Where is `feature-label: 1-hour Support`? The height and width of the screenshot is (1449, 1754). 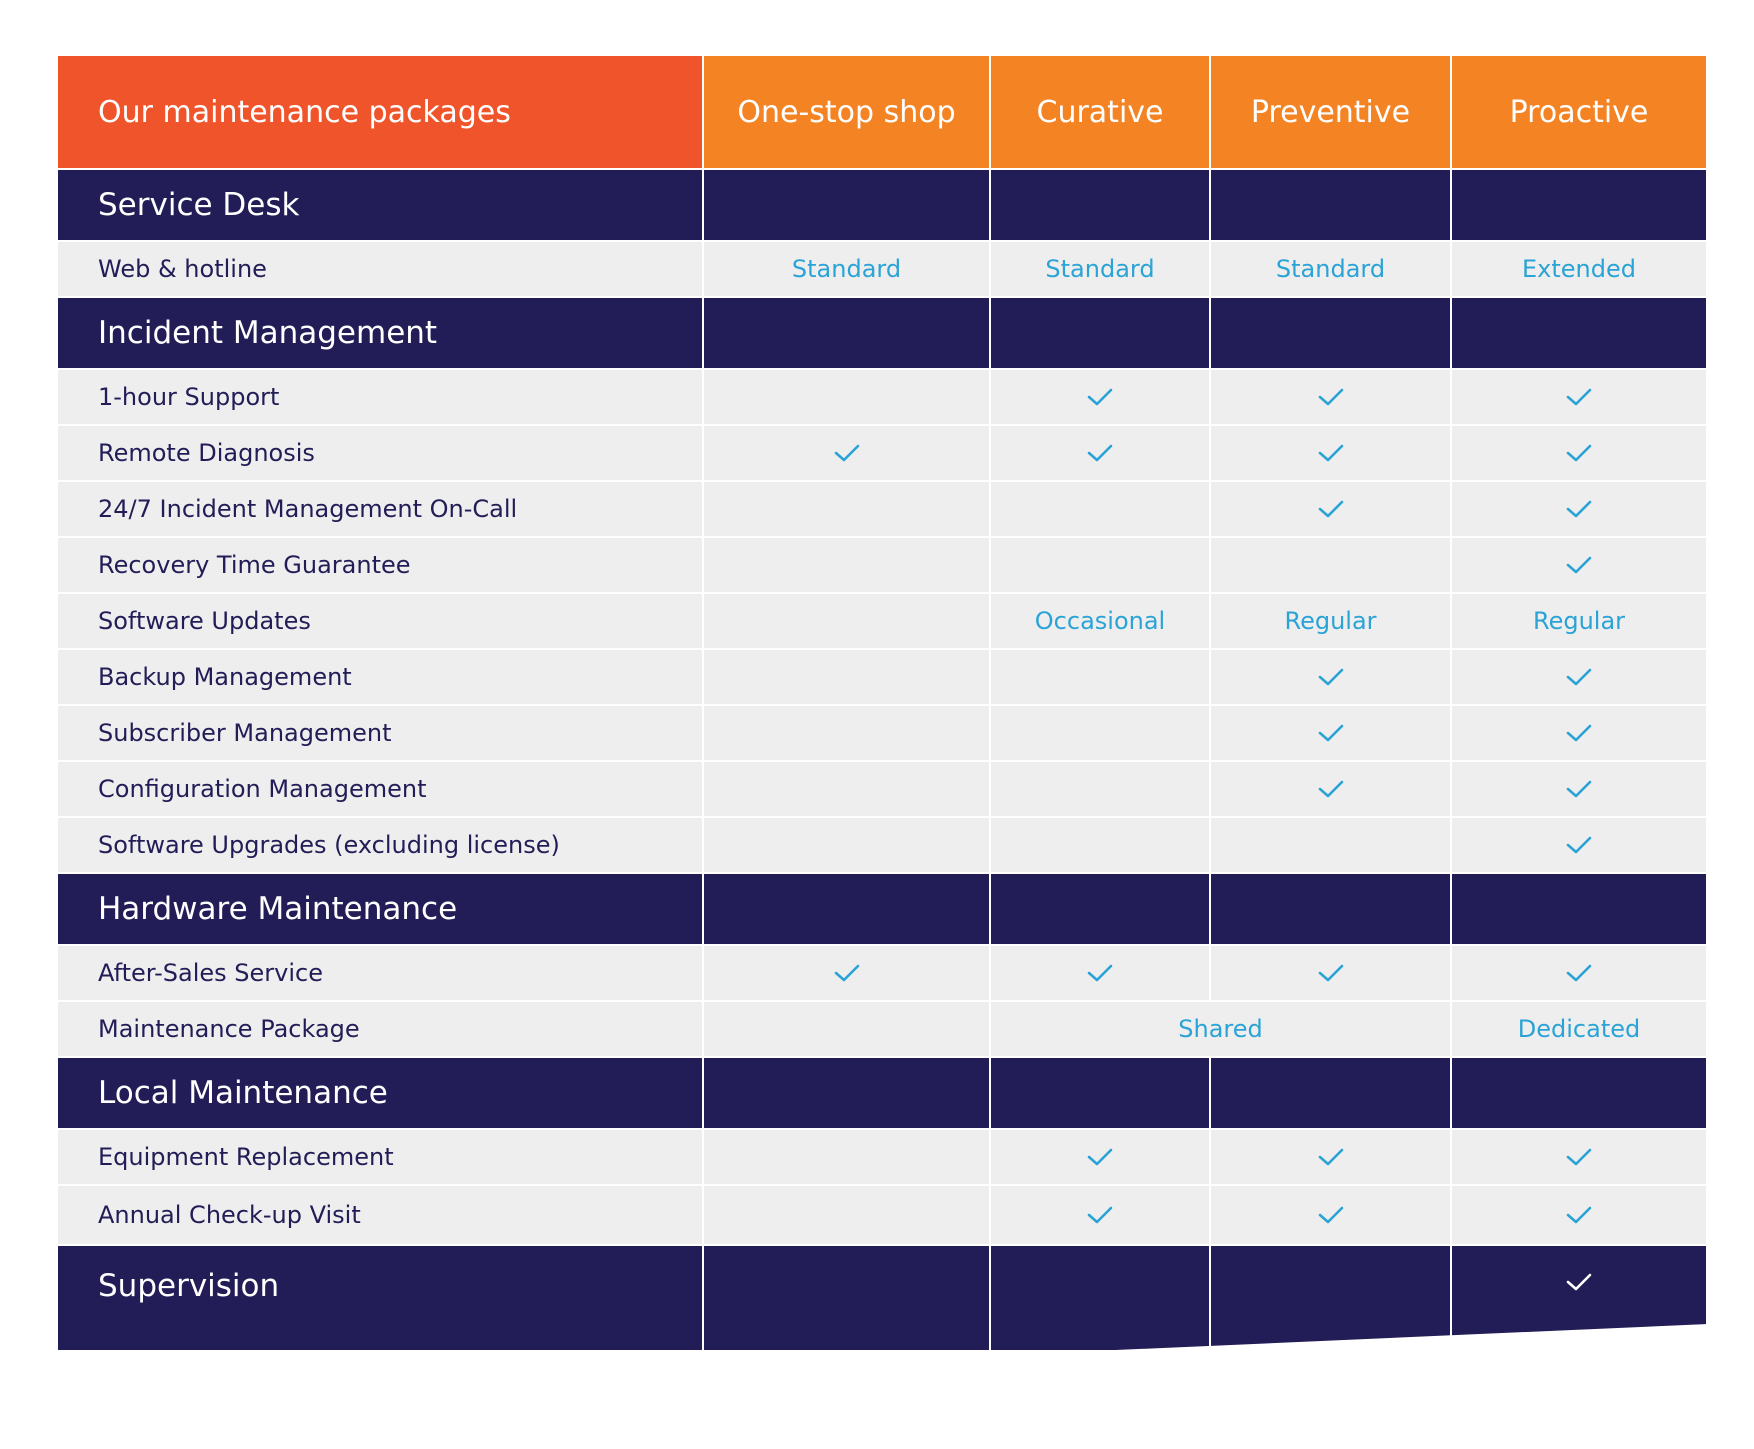
feature-label: 1-hour Support is located at coordinates (380, 397).